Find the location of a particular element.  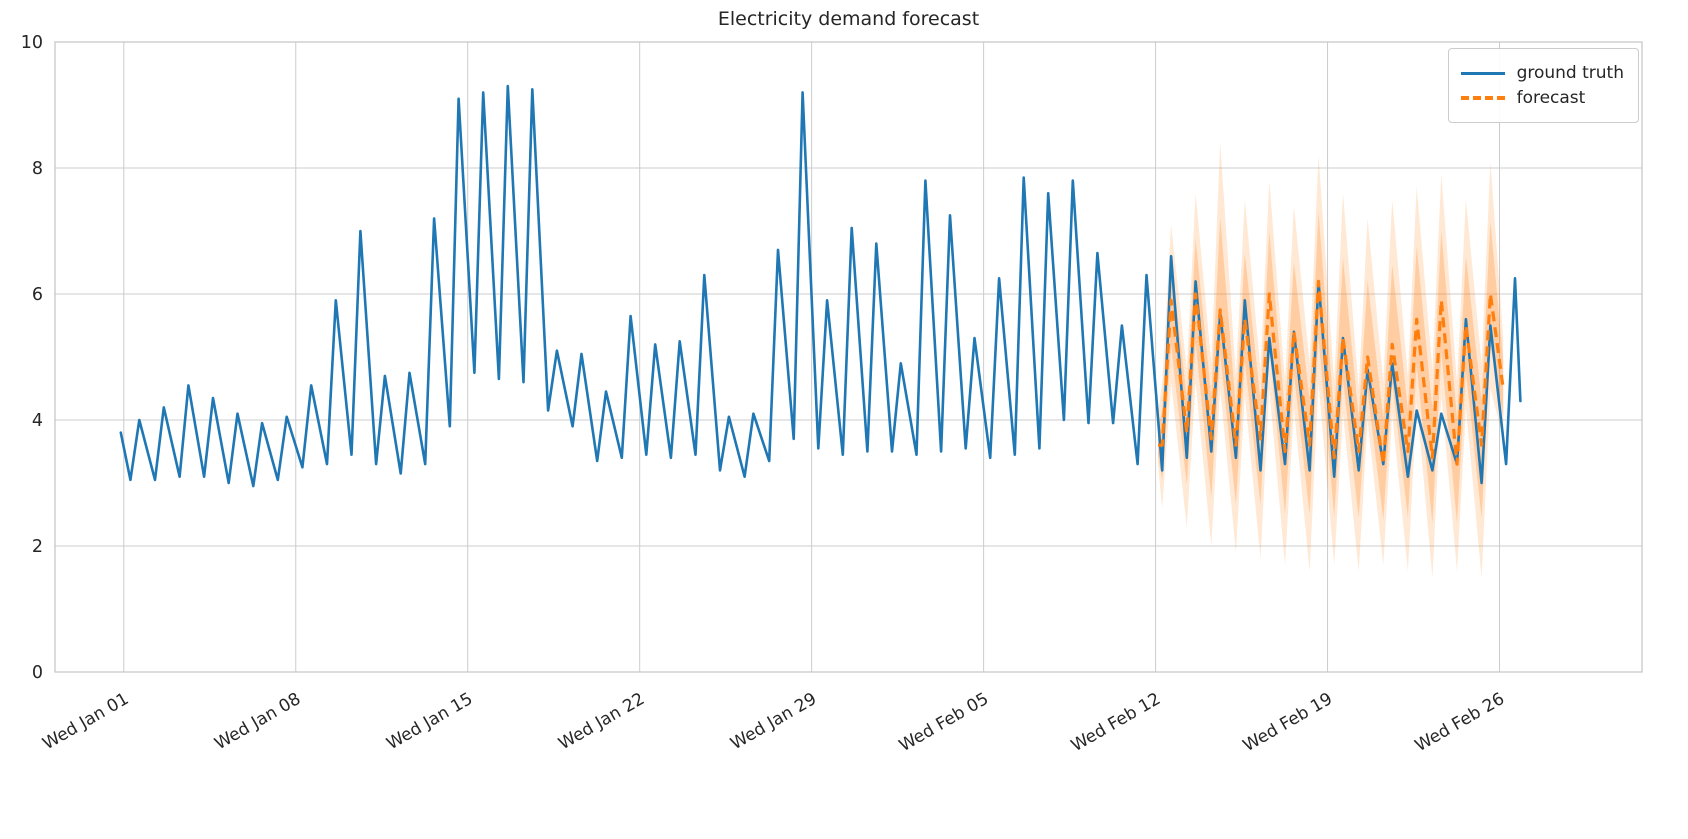

legend-item-forecast: forecast is located at coordinates (1542, 98).